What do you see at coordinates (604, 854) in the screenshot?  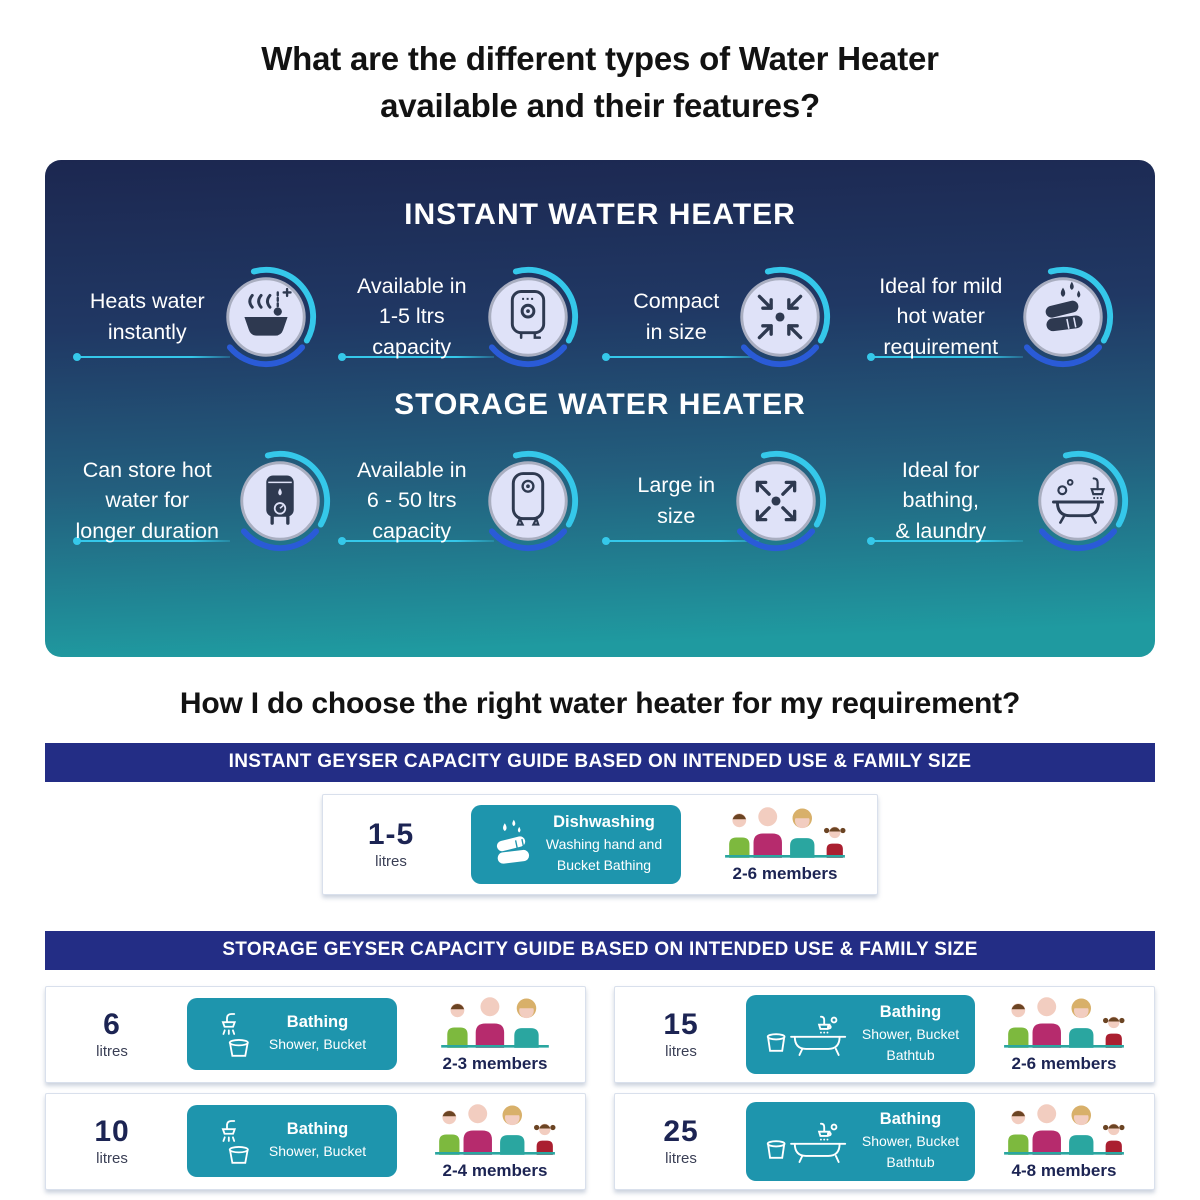 I see `use-details: Washing hand and Bucket Bathing` at bounding box center [604, 854].